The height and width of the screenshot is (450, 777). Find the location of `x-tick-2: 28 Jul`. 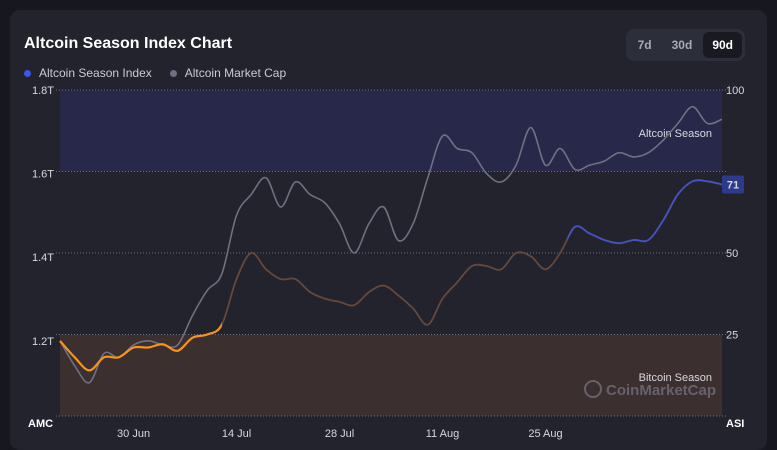

x-tick-2: 28 Jul is located at coordinates (339, 434).